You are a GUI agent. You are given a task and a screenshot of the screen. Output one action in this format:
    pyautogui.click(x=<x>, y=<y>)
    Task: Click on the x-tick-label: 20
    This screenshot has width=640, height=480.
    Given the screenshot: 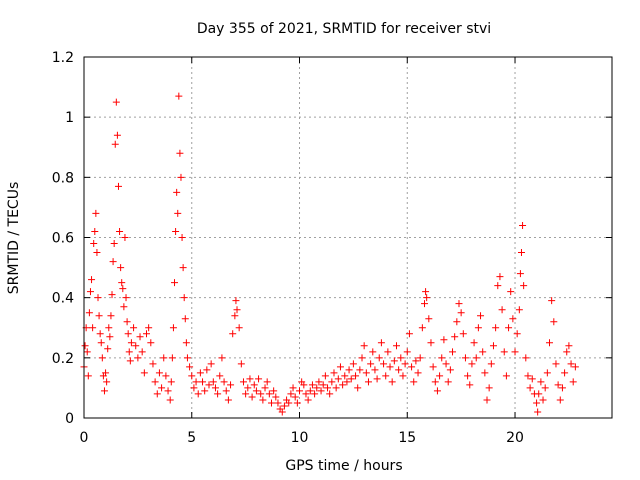 What is the action you would take?
    pyautogui.click(x=515, y=438)
    